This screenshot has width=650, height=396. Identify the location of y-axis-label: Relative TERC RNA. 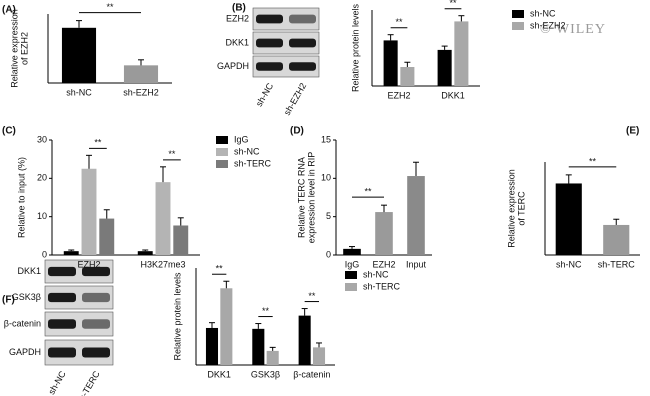
(301, 197).